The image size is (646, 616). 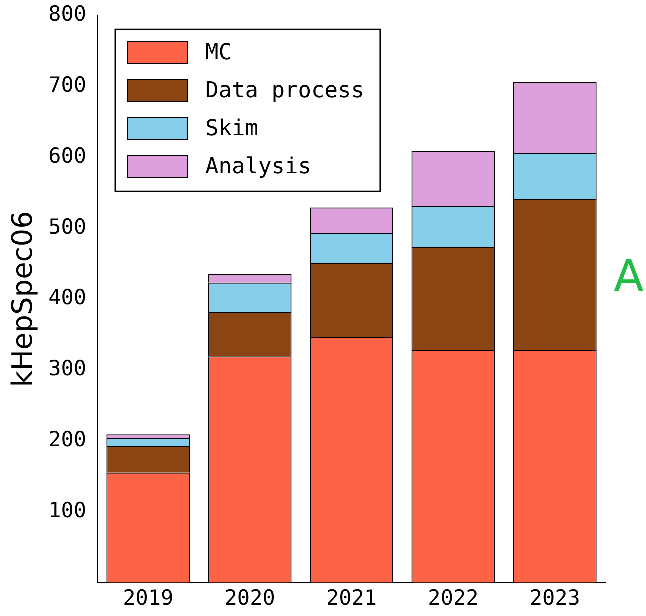 What do you see at coordinates (67, 84) in the screenshot?
I see `y-tick-label: 700` at bounding box center [67, 84].